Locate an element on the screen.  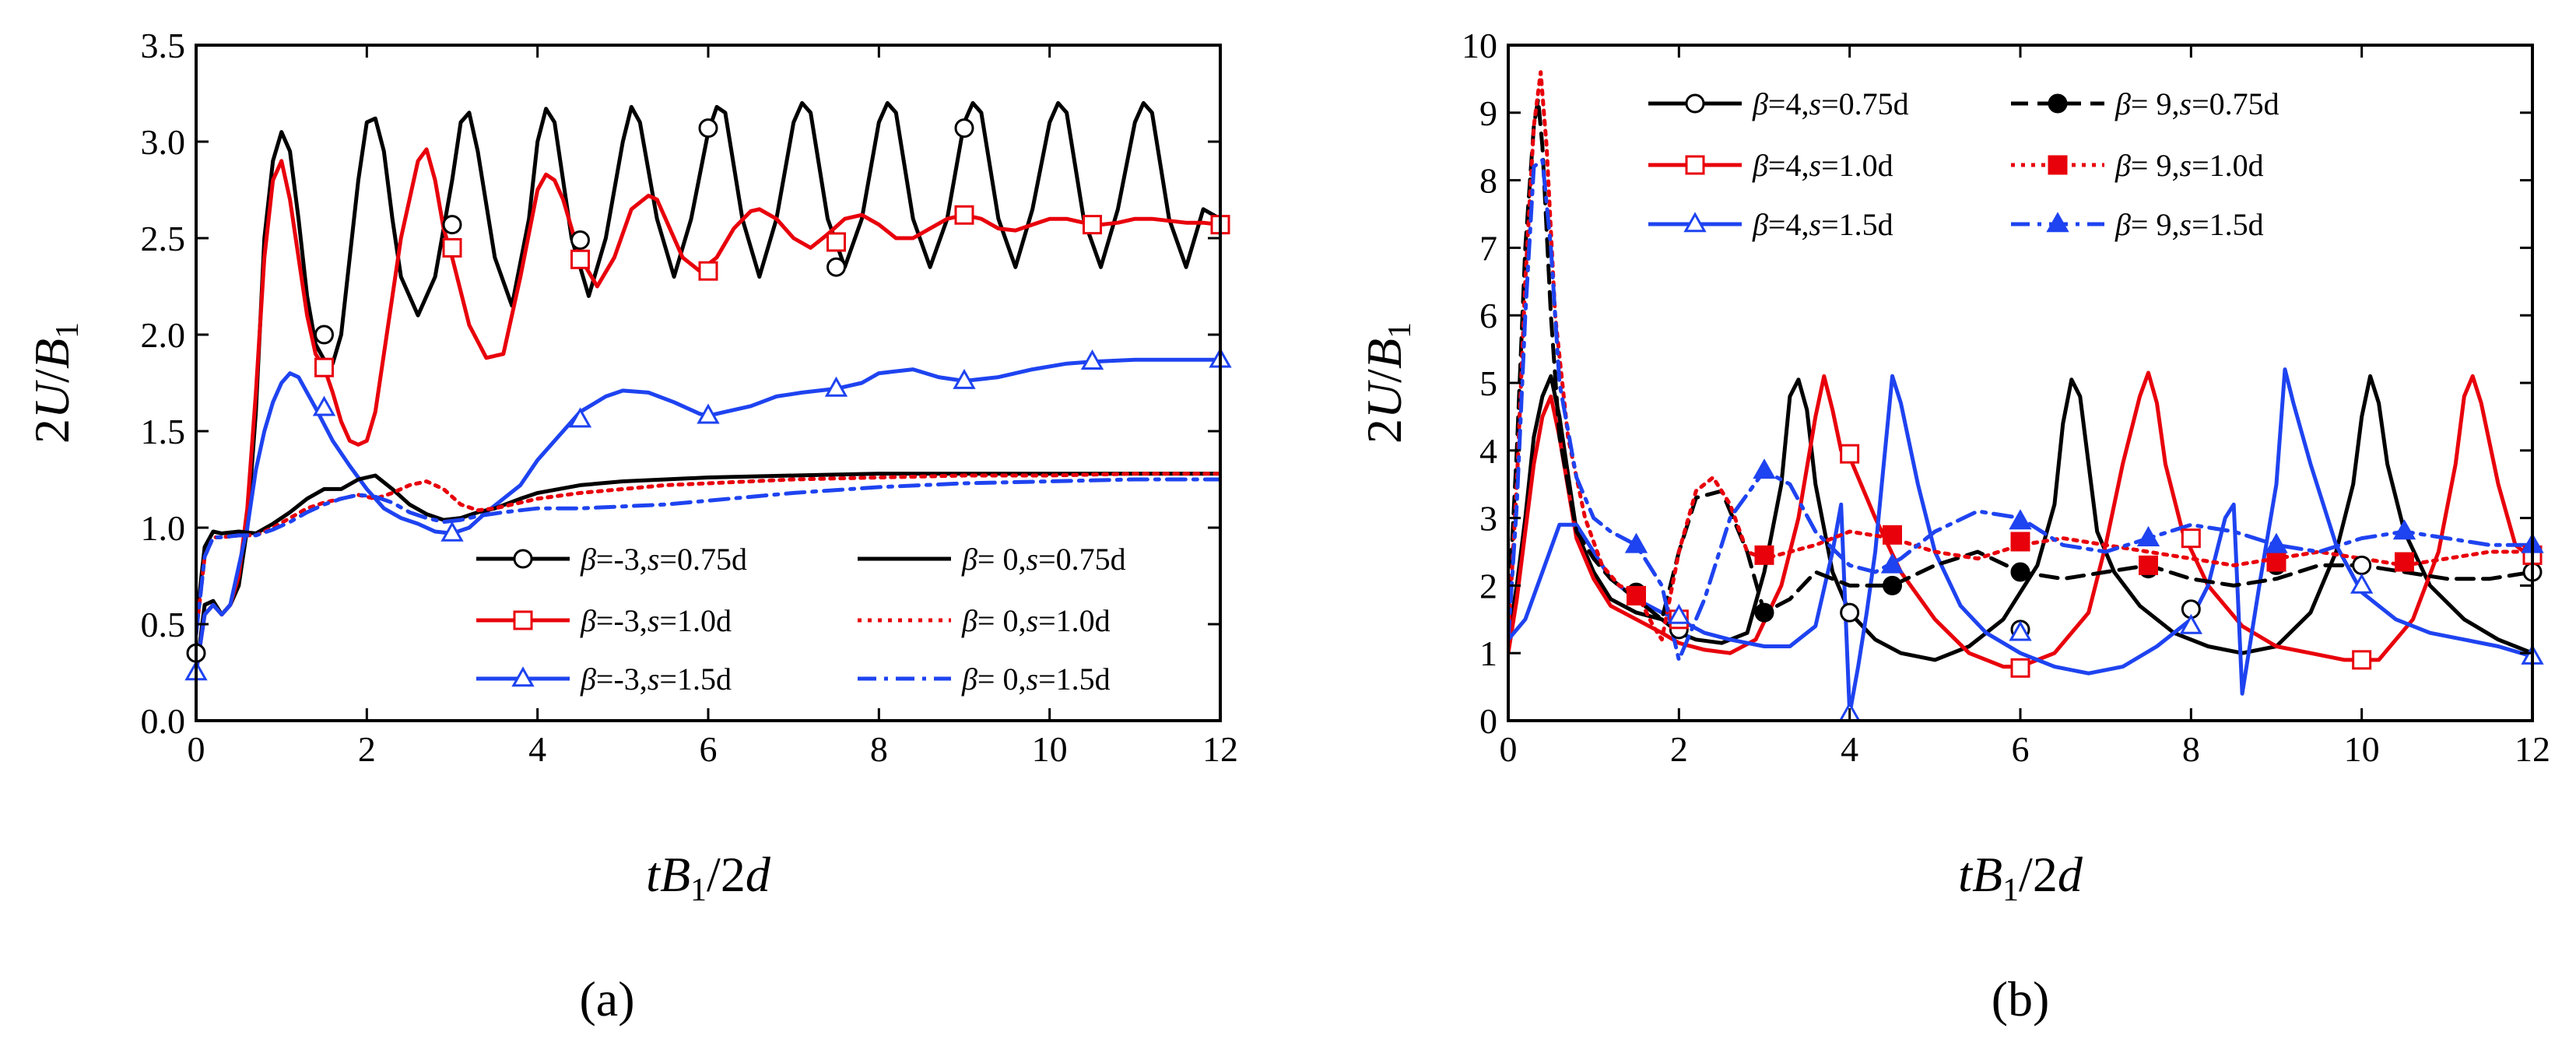
y-tick-label: 0 is located at coordinates (1488, 721).